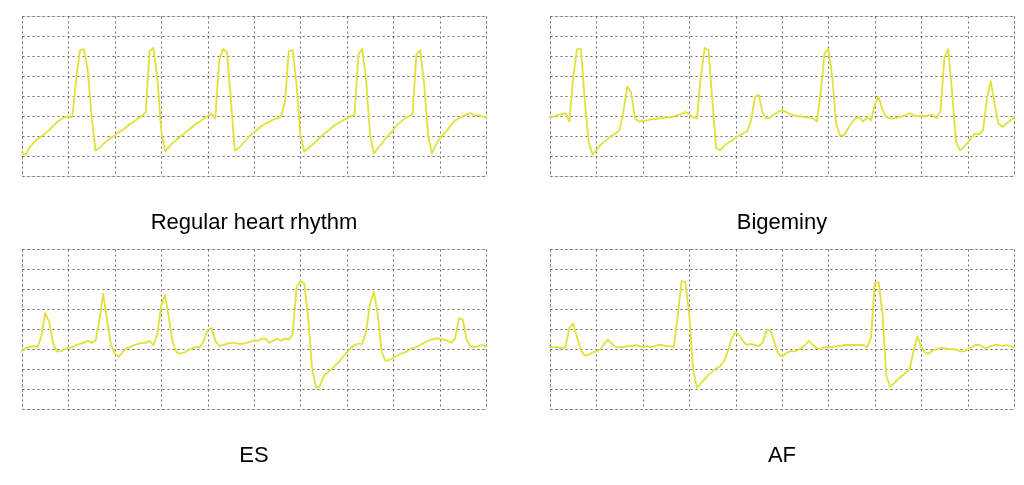 The width and height of the screenshot is (1024, 485). Describe the element at coordinates (782, 221) in the screenshot. I see `text: Bigeminy` at that location.